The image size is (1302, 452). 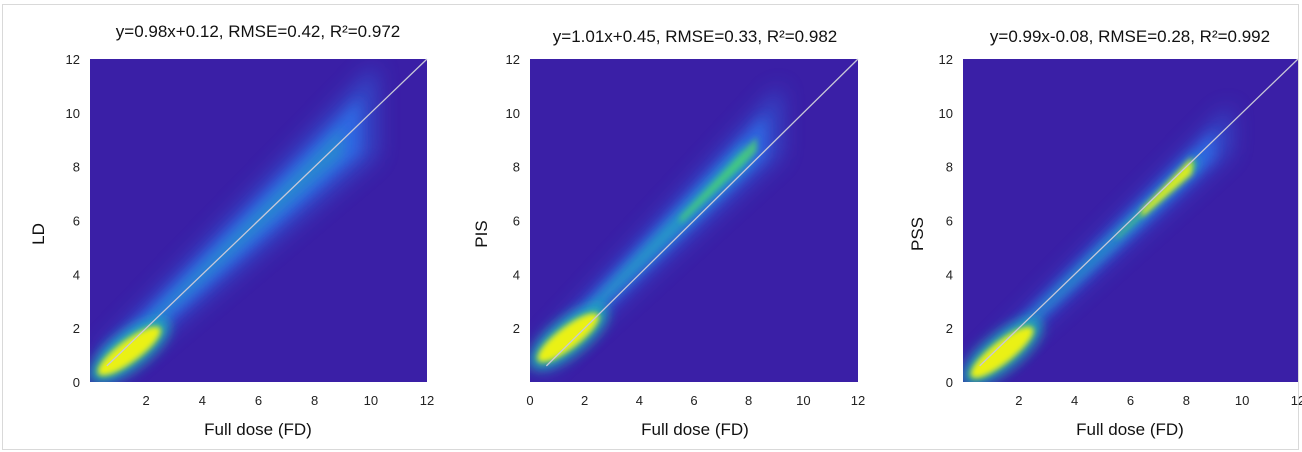 What do you see at coordinates (529, 400) in the screenshot?
I see `x-tick-label: 0` at bounding box center [529, 400].